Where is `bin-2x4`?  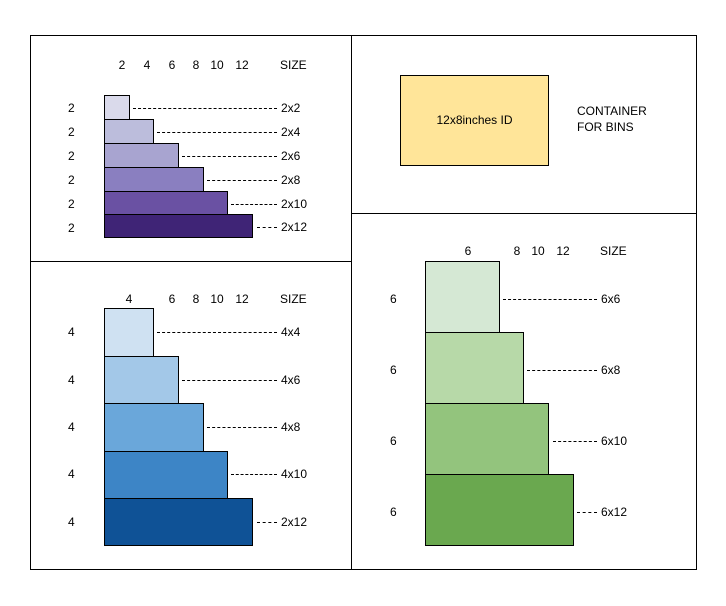 bin-2x4 is located at coordinates (129, 131).